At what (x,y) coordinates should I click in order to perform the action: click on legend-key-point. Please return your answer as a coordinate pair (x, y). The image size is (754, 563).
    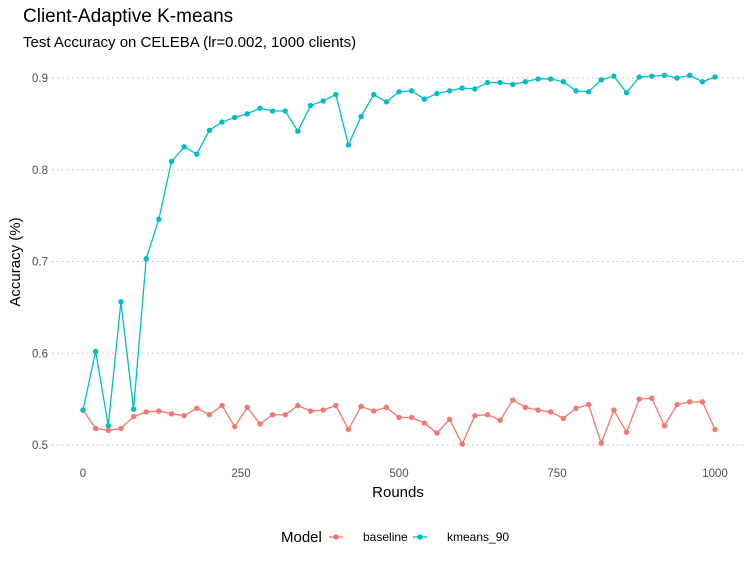
    Looking at the image, I should click on (336, 537).